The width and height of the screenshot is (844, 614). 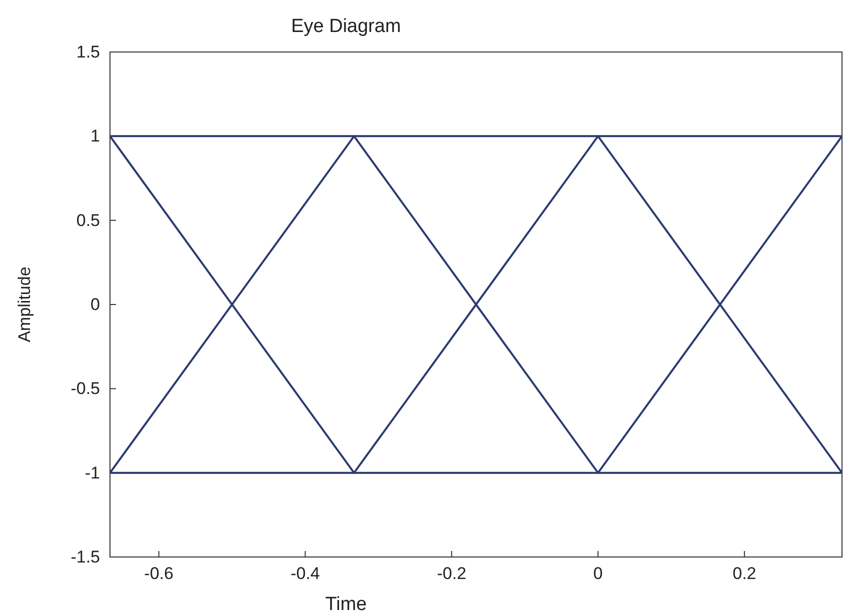 I want to click on y-tick-label: -1.5, so click(x=85, y=556).